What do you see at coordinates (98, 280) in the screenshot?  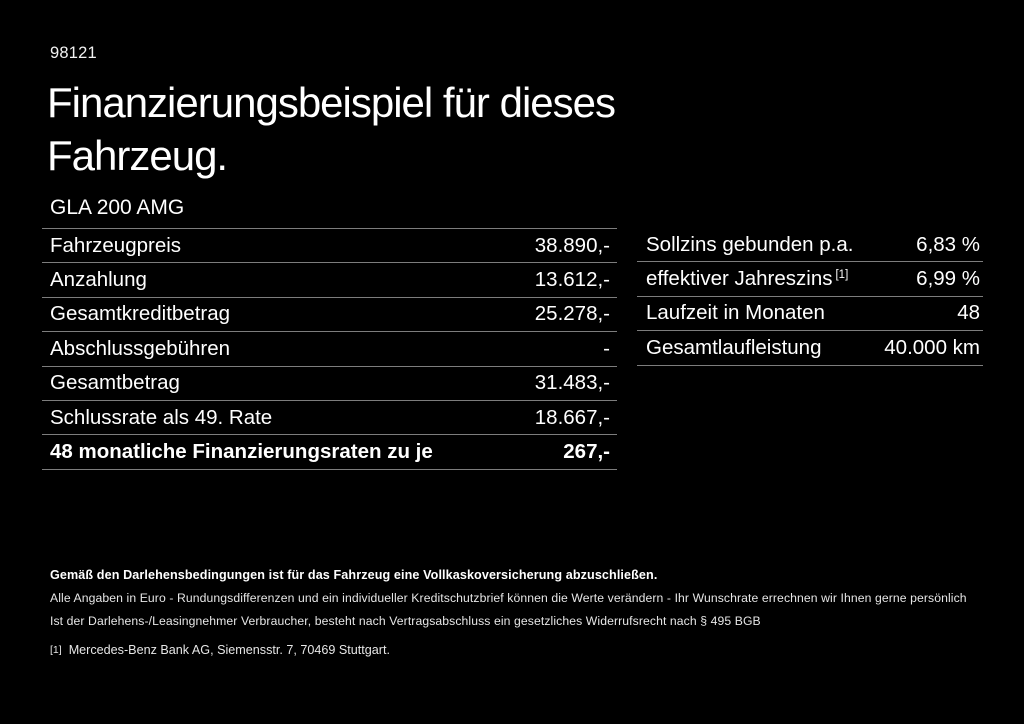 I see `row-label: Anzahlung` at bounding box center [98, 280].